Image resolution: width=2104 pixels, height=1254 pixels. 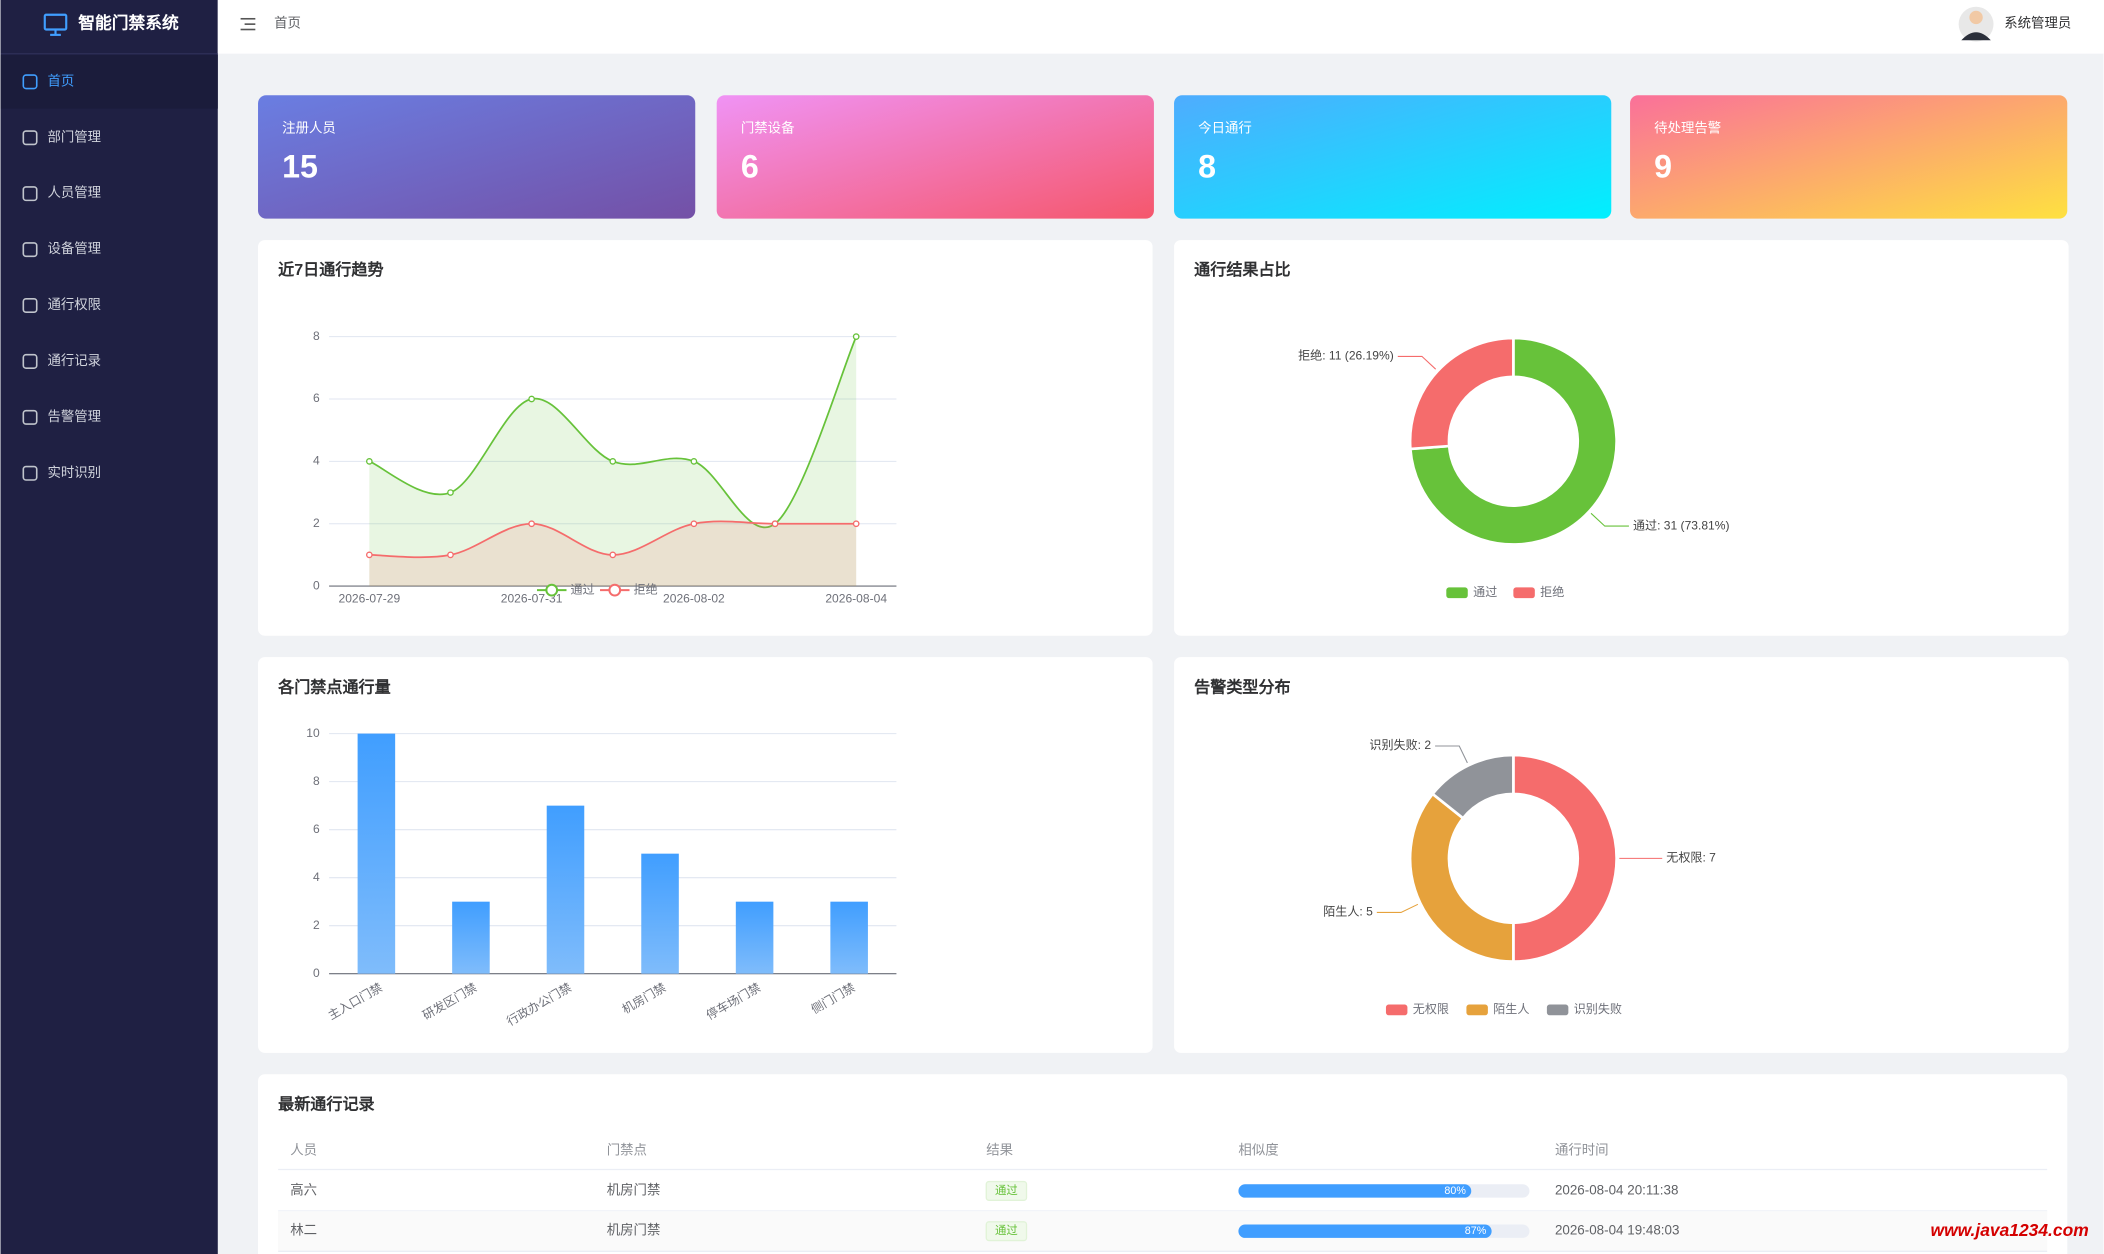 What do you see at coordinates (287, 23) in the screenshot?
I see `breadcrumb: 首页` at bounding box center [287, 23].